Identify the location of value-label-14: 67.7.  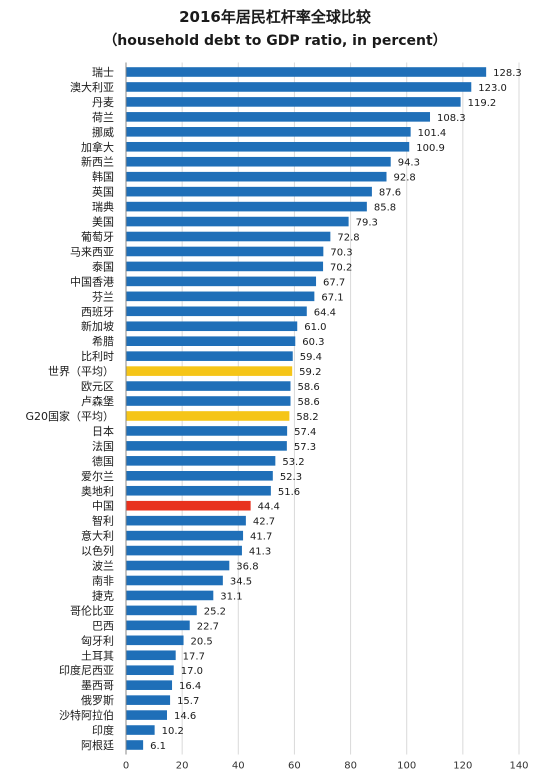
(334, 282).